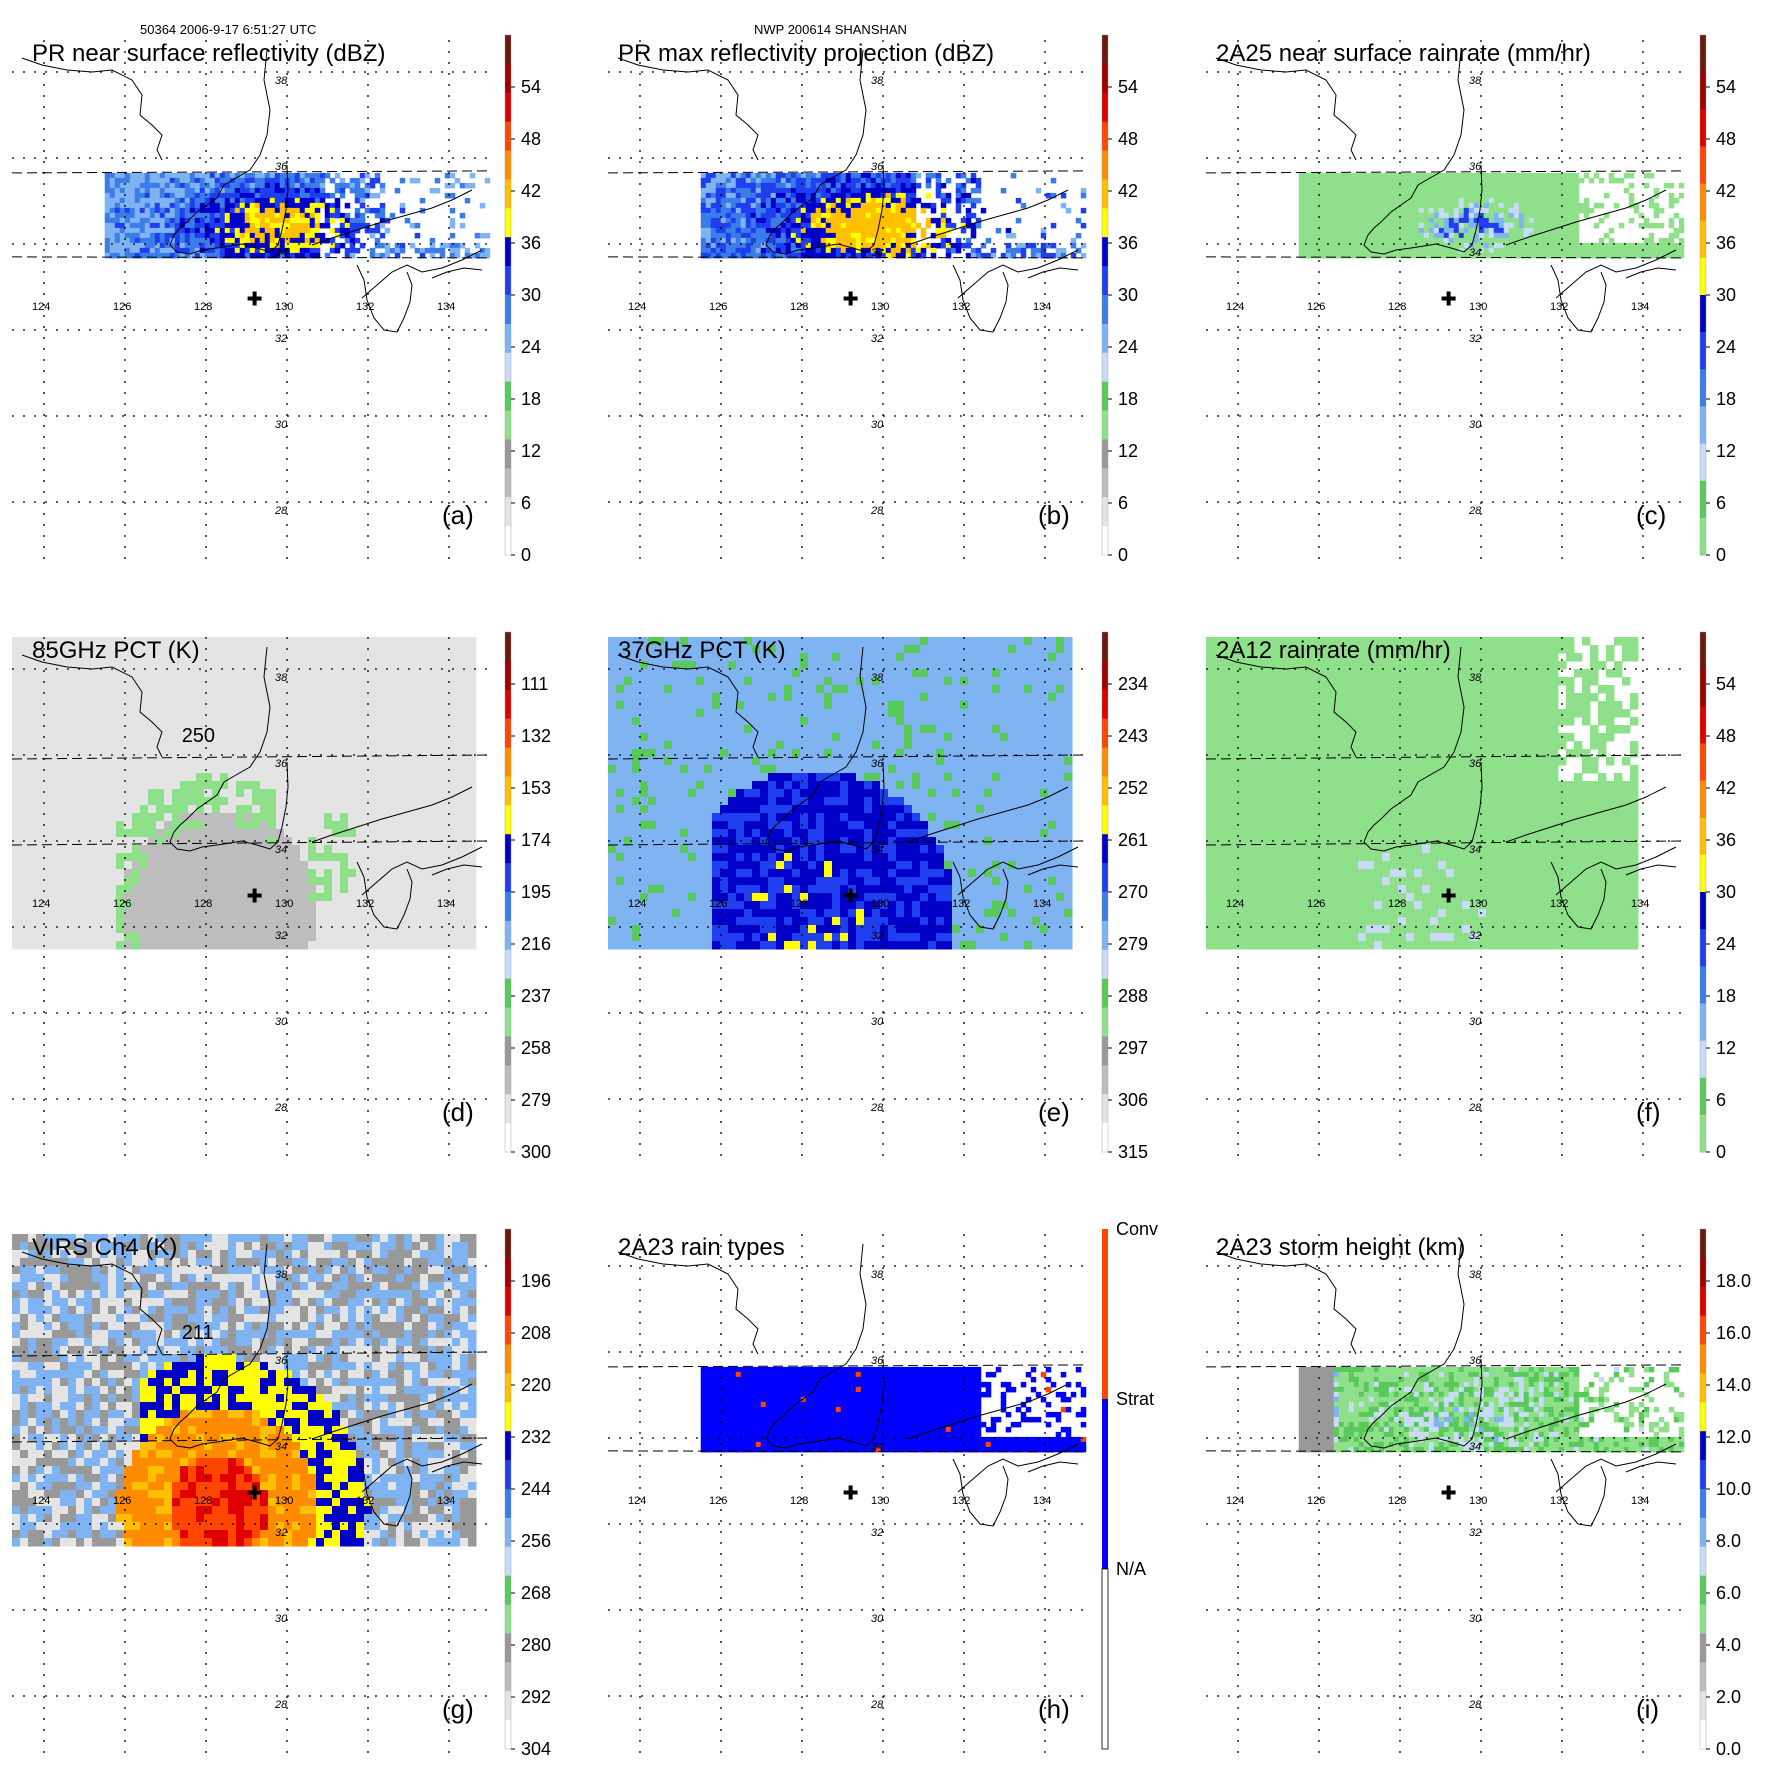 Image resolution: width=1771 pixels, height=1771 pixels. What do you see at coordinates (536, 892) in the screenshot?
I see `colorbar-tick-label: 195` at bounding box center [536, 892].